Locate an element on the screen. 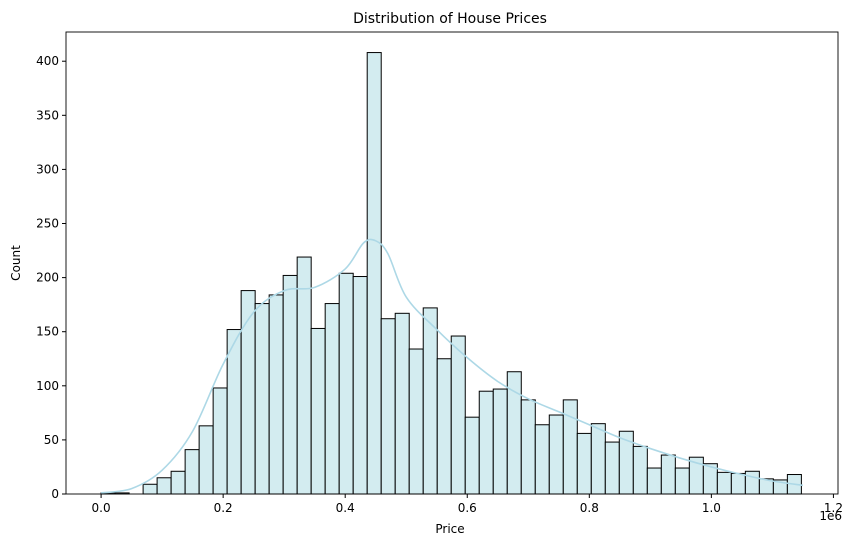 The height and width of the screenshot is (547, 857). x-tick-label: 0.6 is located at coordinates (467, 508).